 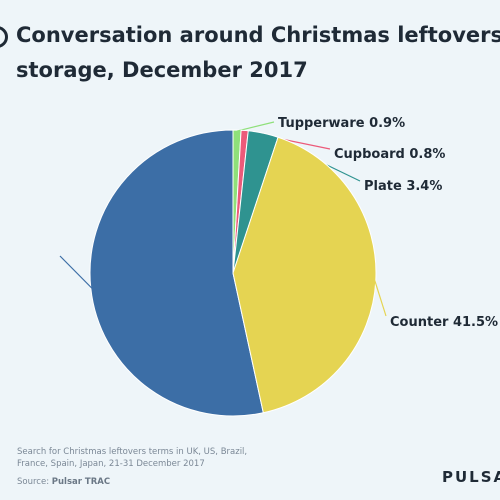 I want to click on data-label-cupboard: Cupboard 0.8%, so click(x=389, y=154).